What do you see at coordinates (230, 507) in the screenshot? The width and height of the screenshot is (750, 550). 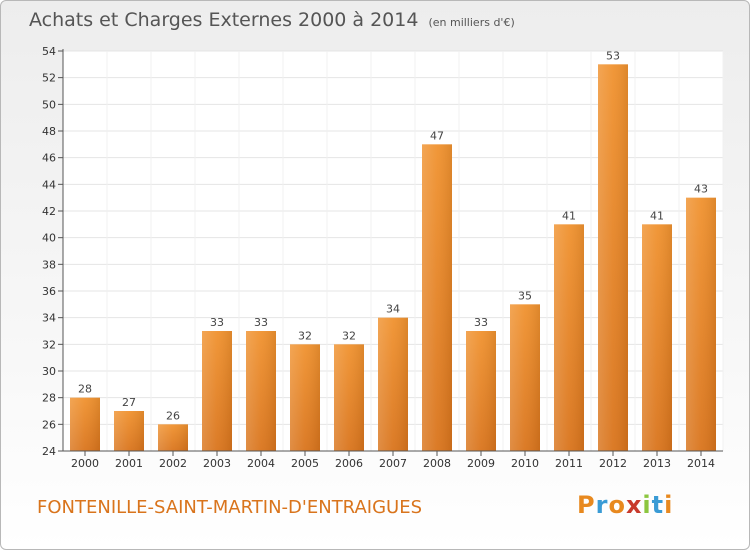 I see `city-name: FONTENILLE-SAINT-MARTIN-D'ENTRAIGUES` at bounding box center [230, 507].